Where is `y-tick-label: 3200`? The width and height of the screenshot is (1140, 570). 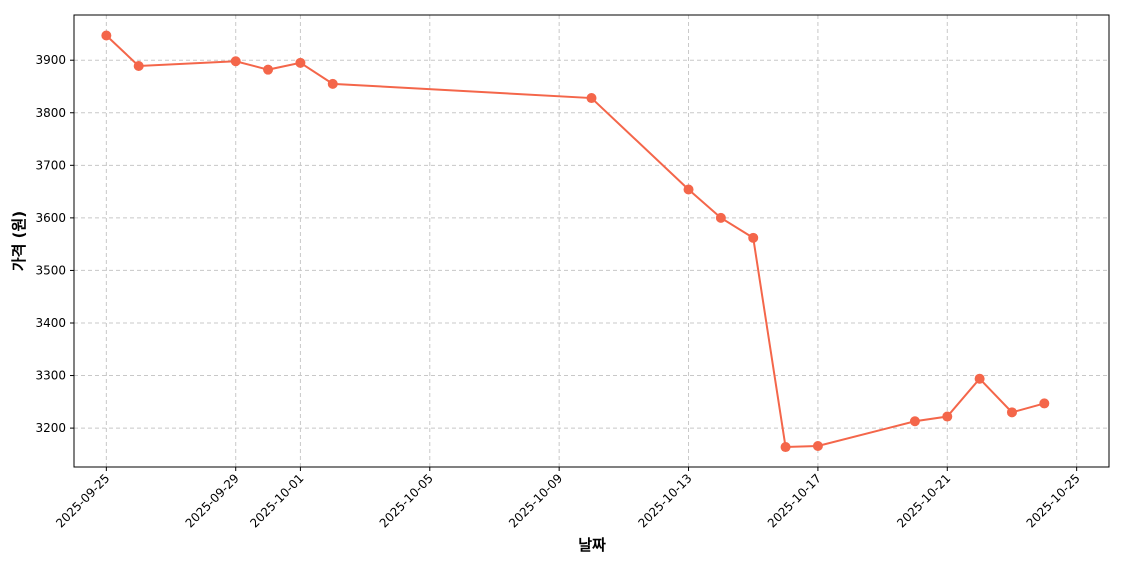
y-tick-label: 3200 is located at coordinates (50, 428).